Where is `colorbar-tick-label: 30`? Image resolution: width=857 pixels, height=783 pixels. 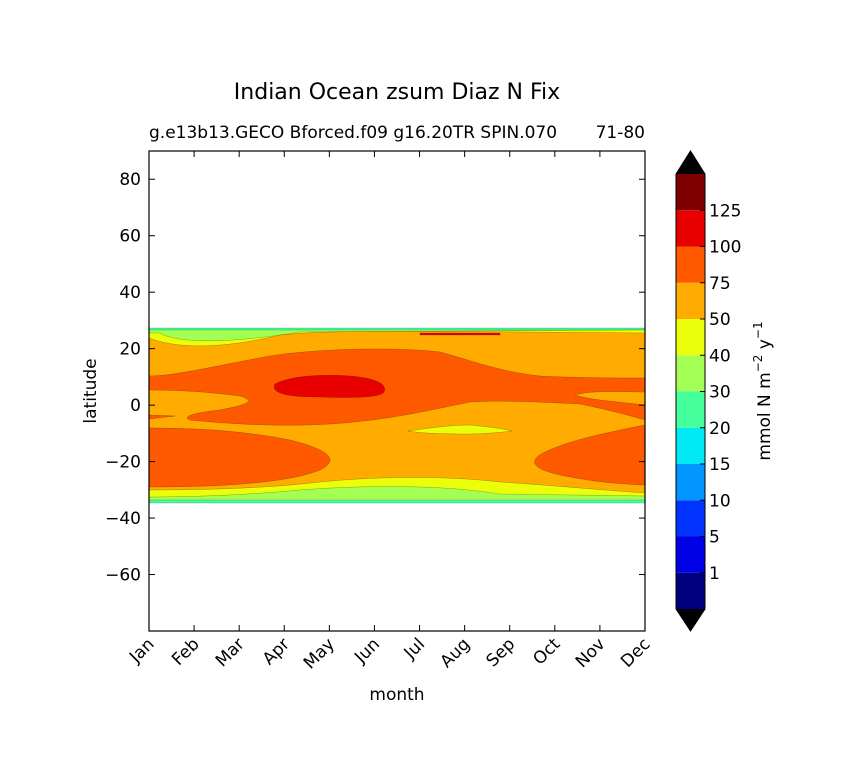 colorbar-tick-label: 30 is located at coordinates (720, 393).